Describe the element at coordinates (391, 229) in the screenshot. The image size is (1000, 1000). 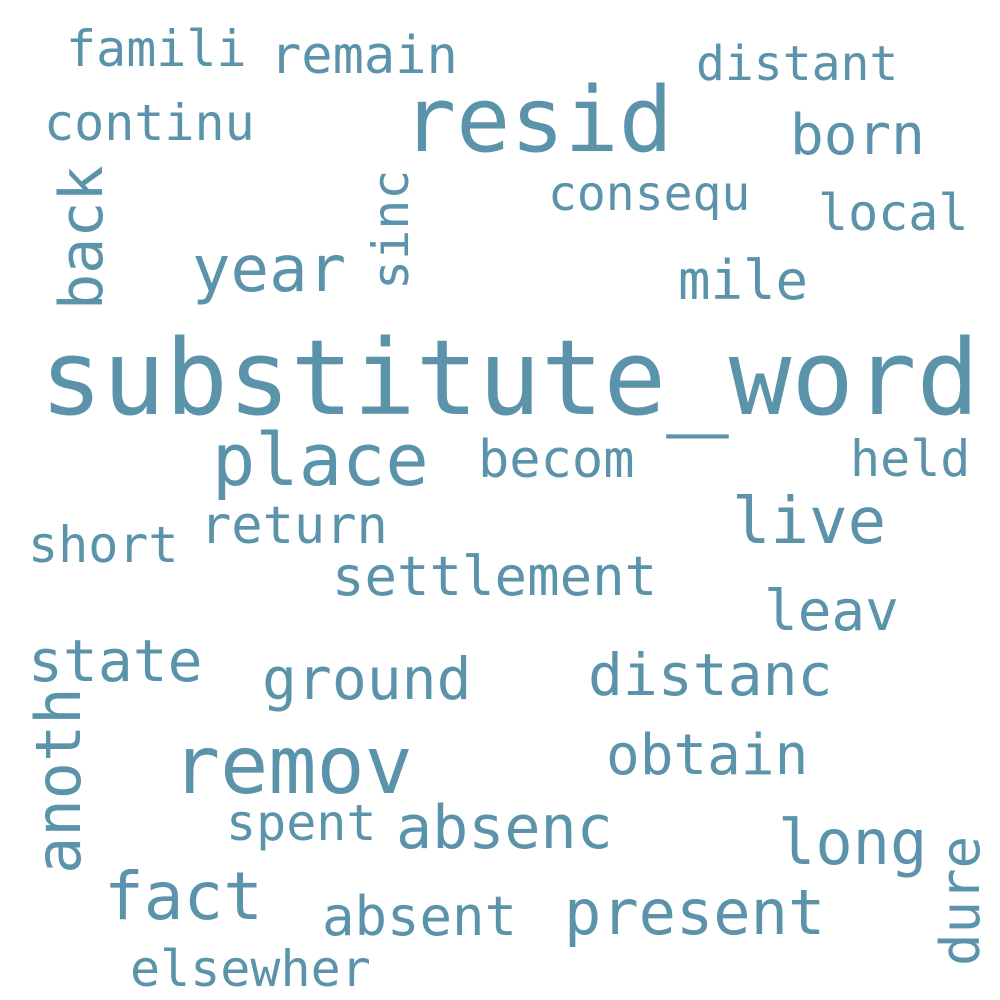
I see `word-sinc: sinc` at that location.